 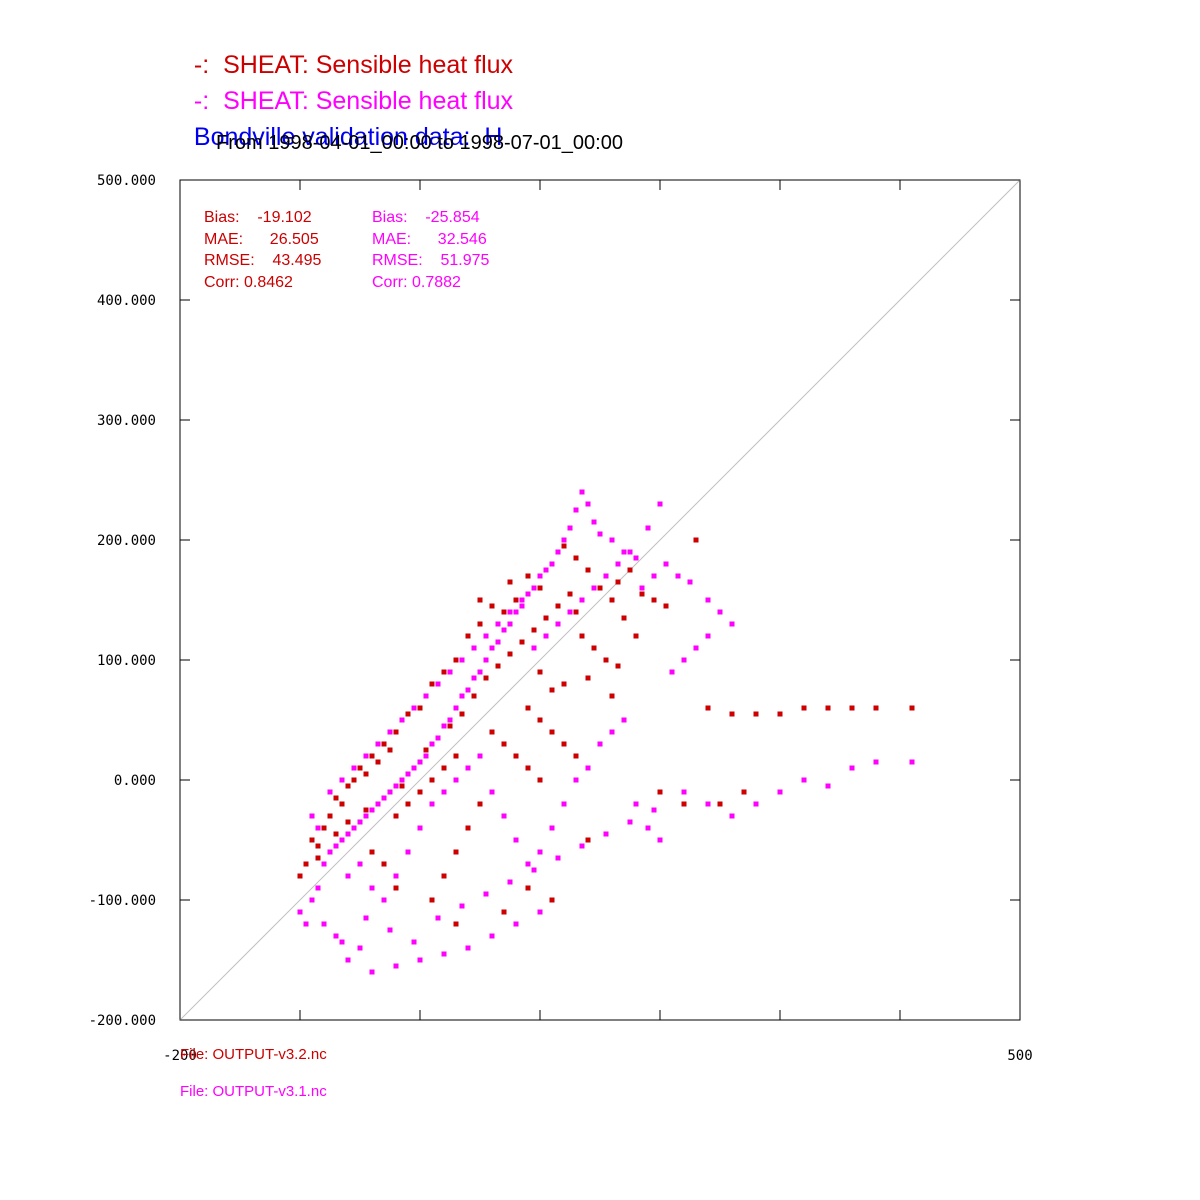 I want to click on y-tick-label: 300.000, so click(x=126, y=421).